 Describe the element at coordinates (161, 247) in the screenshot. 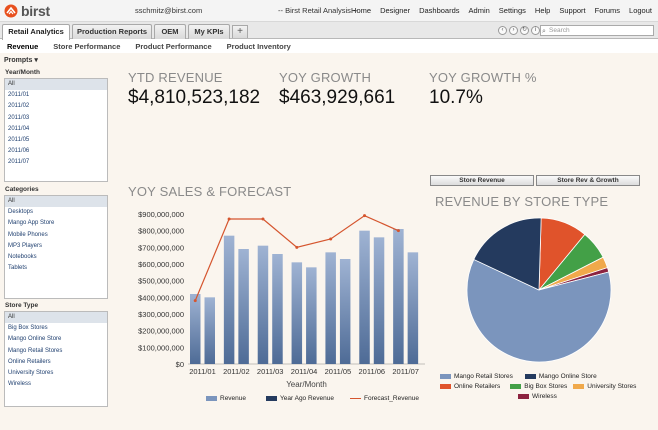

I see `y-tick-label: $700,000,000` at that location.